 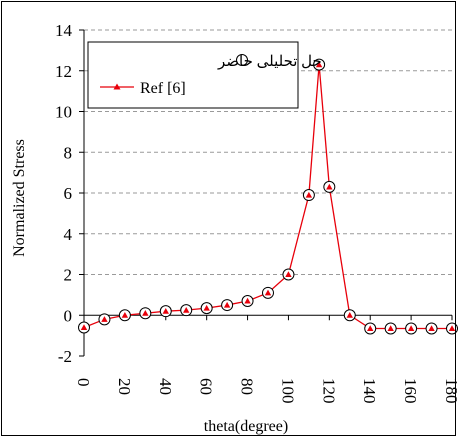 I want to click on y-tick-label: 0, so click(x=68, y=315).